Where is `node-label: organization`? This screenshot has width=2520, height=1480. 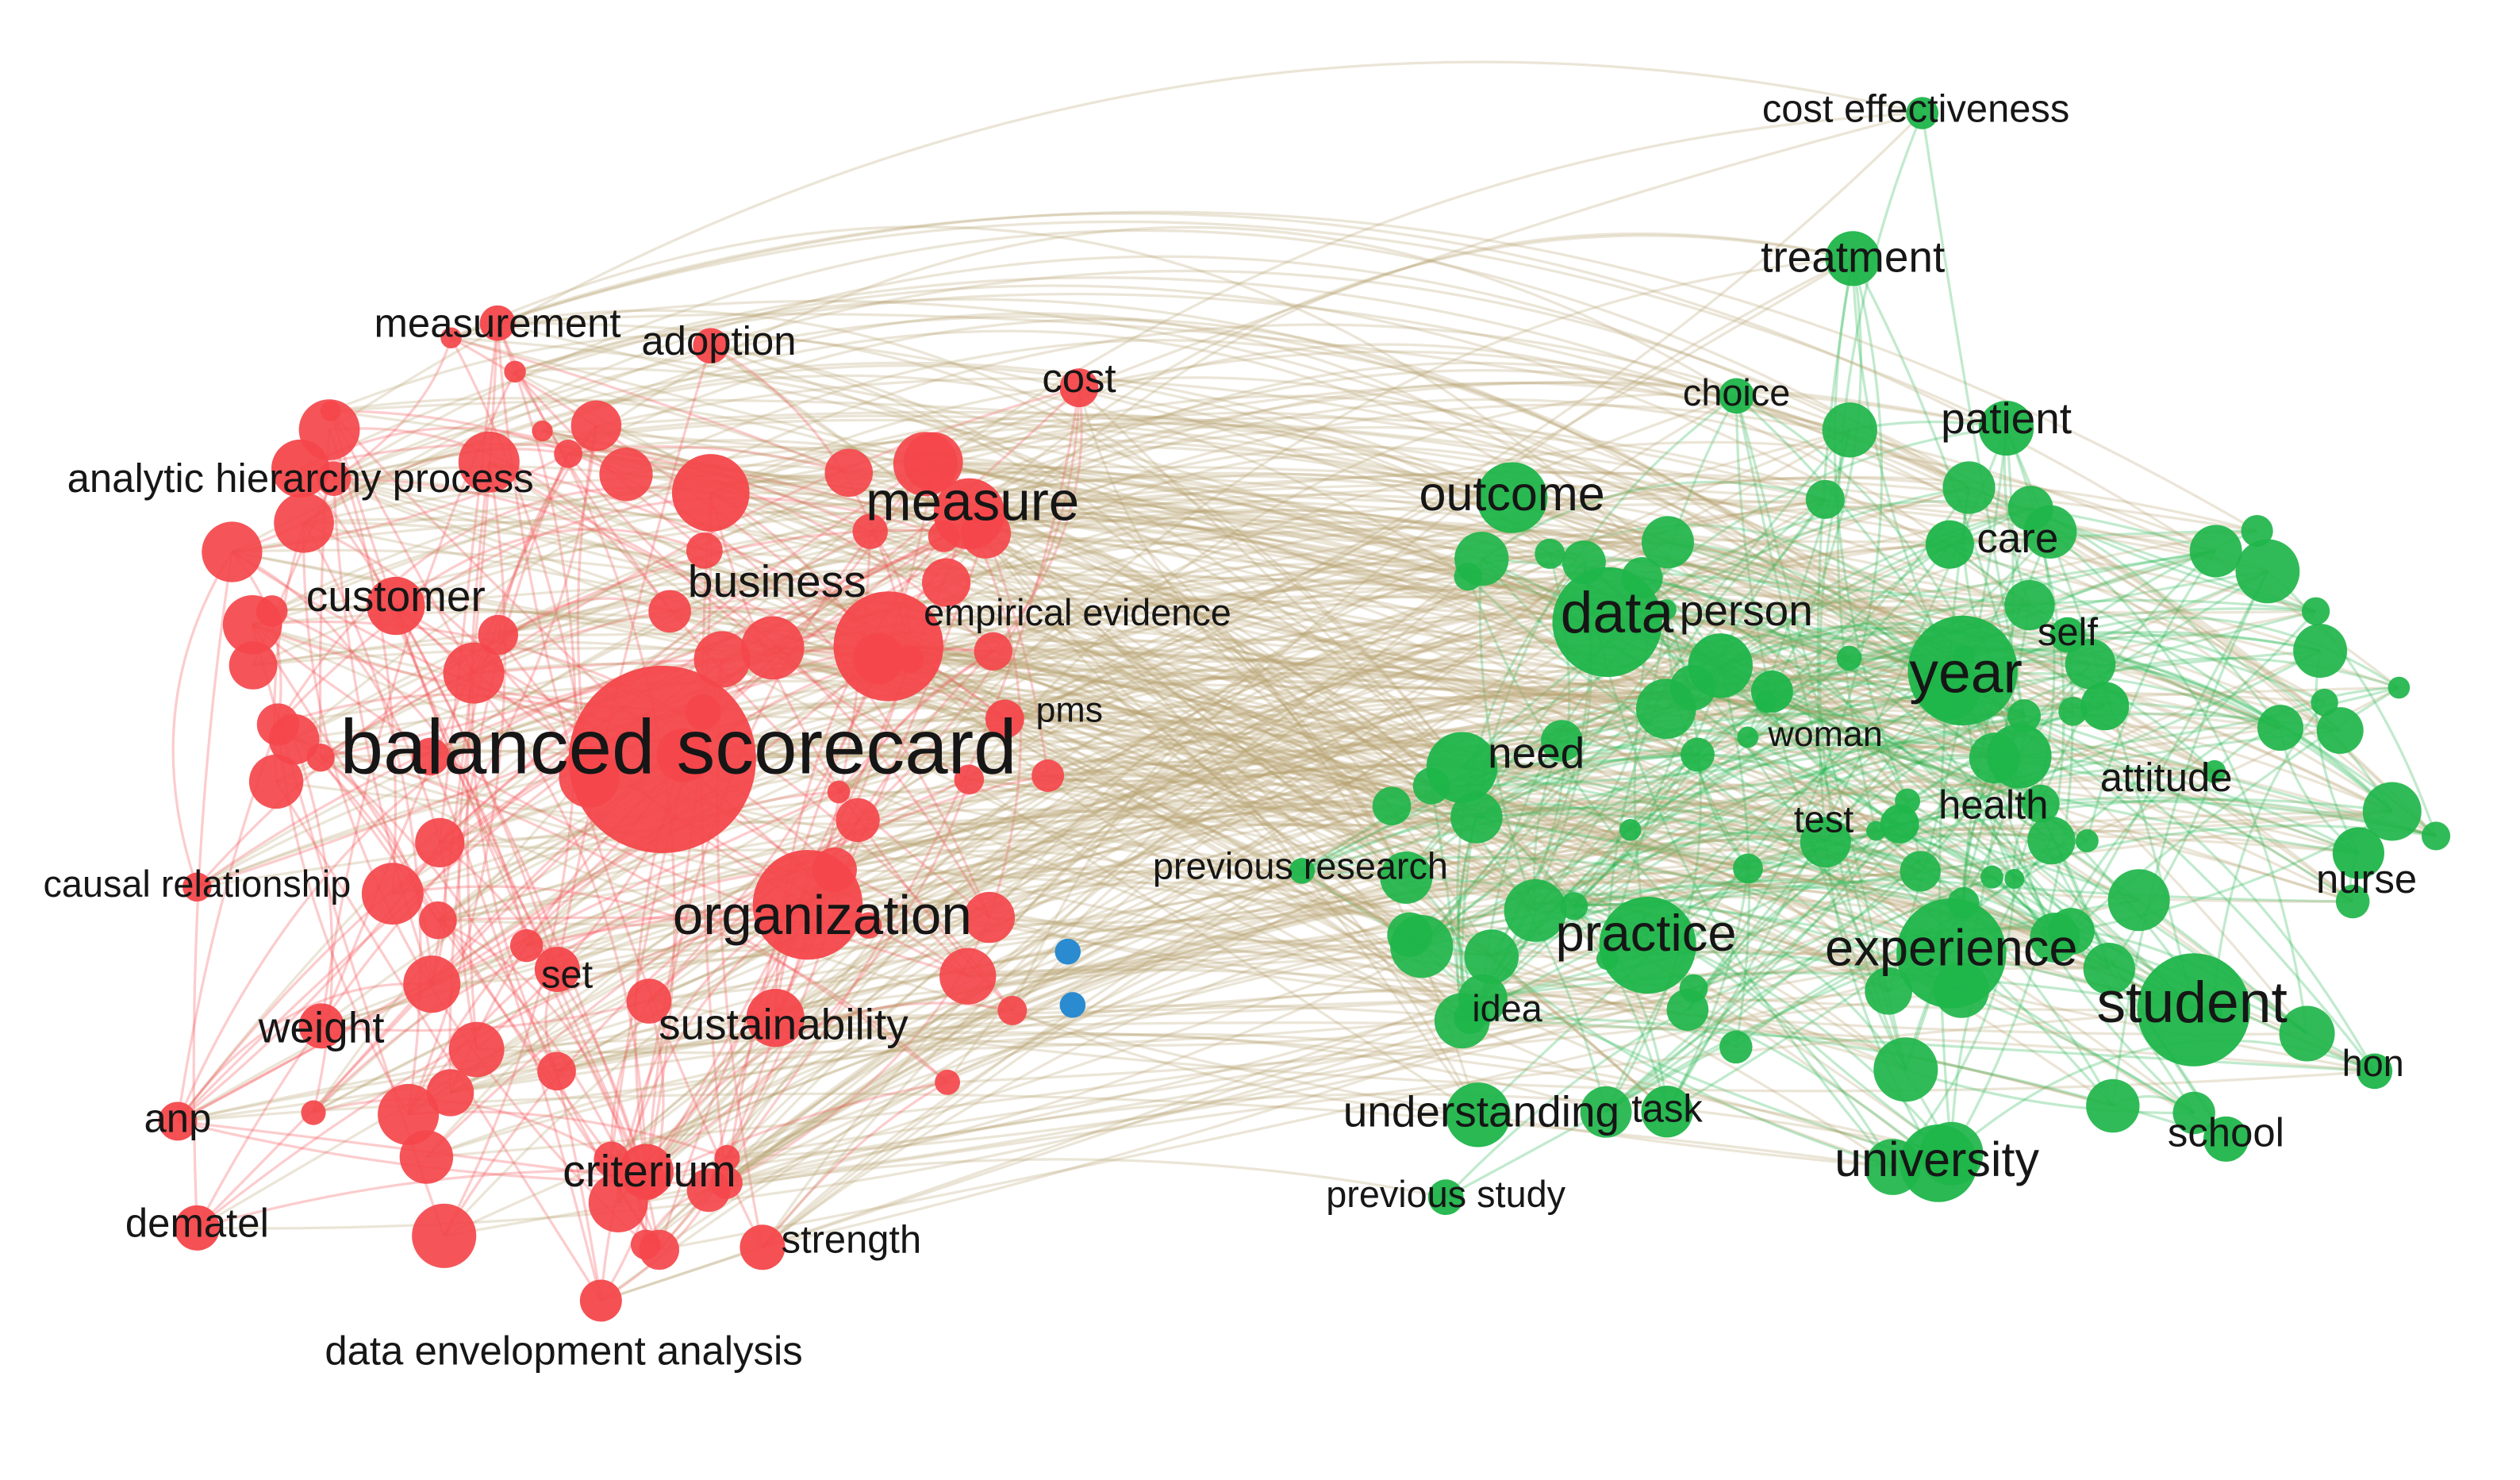 node-label: organization is located at coordinates (822, 915).